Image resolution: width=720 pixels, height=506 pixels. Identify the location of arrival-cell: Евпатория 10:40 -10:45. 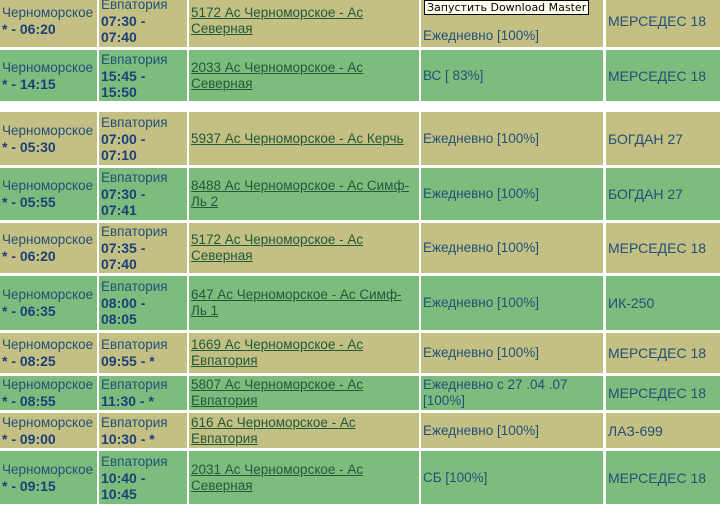
(143, 477).